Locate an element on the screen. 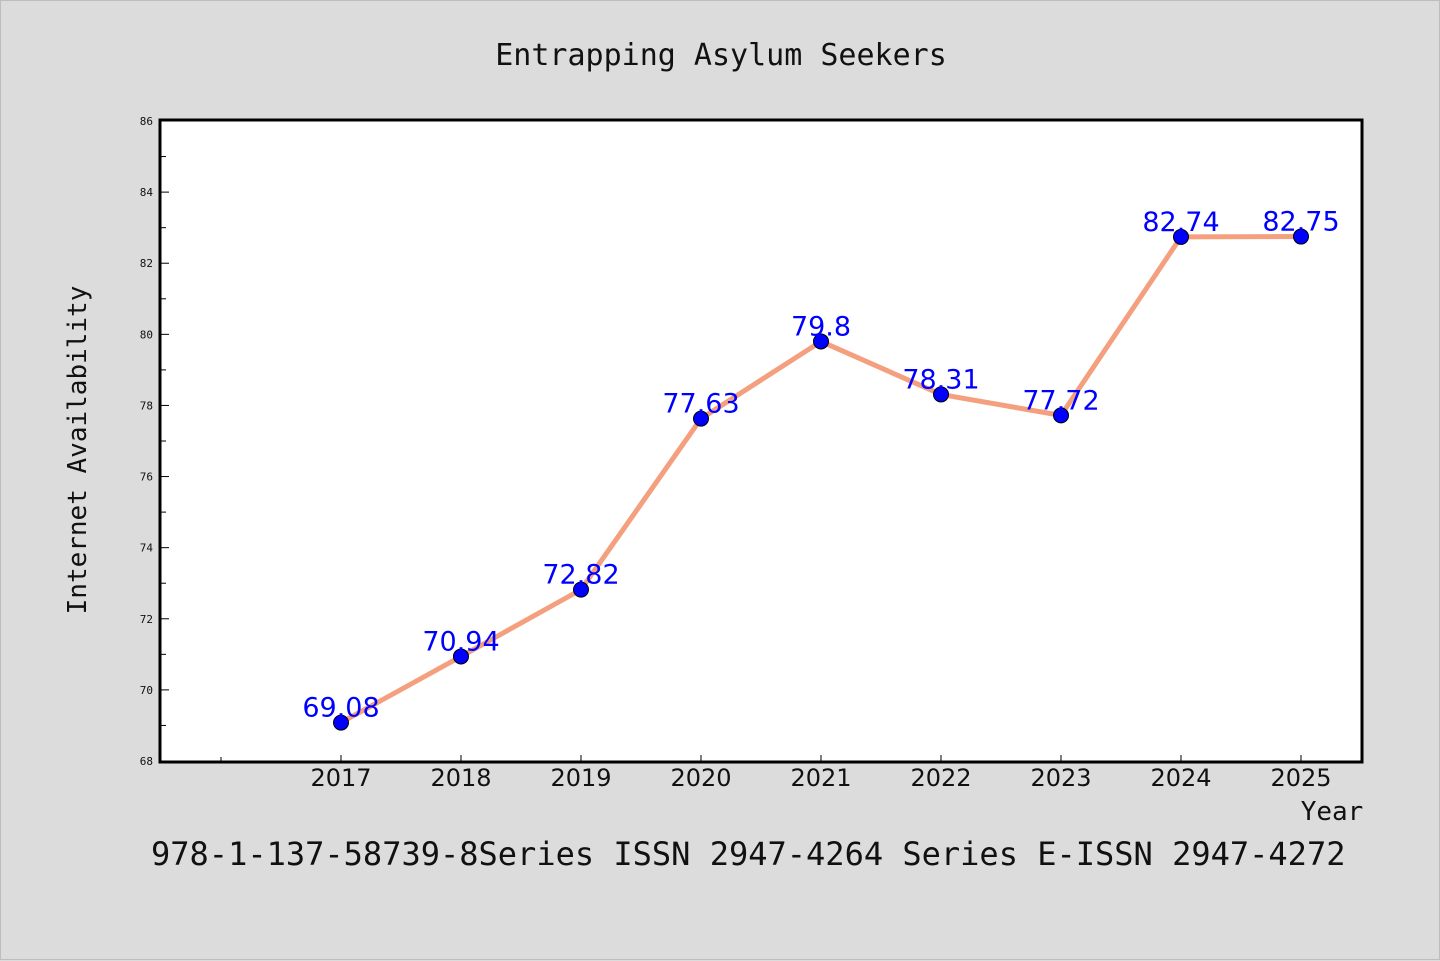 The image size is (1440, 961). y-tick-label: 82 is located at coordinates (146, 263).